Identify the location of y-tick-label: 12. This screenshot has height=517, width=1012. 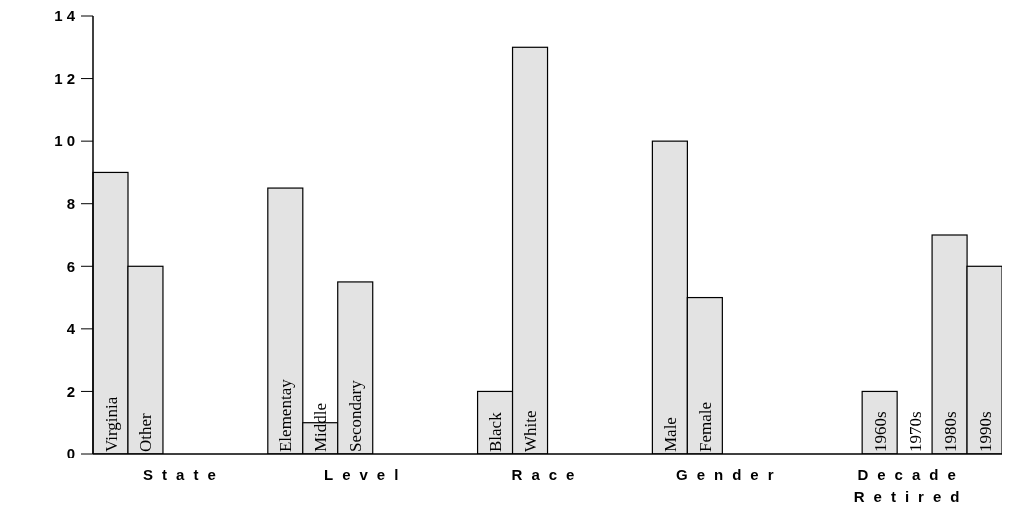
(66, 78).